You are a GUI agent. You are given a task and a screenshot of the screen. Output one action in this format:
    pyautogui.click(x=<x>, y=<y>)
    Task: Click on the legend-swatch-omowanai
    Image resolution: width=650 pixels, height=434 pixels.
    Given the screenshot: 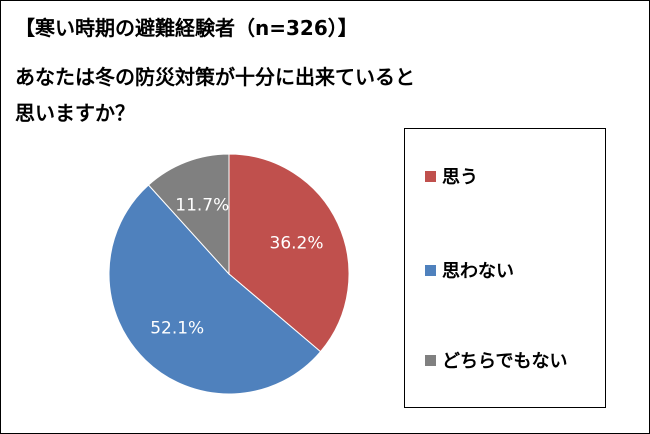 What is the action you would take?
    pyautogui.click(x=430, y=270)
    